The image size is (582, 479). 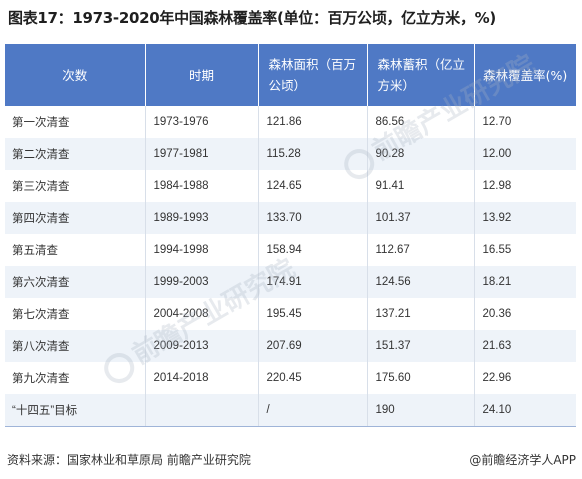 I want to click on cell-forest-stock: 91.41, so click(x=421, y=186).